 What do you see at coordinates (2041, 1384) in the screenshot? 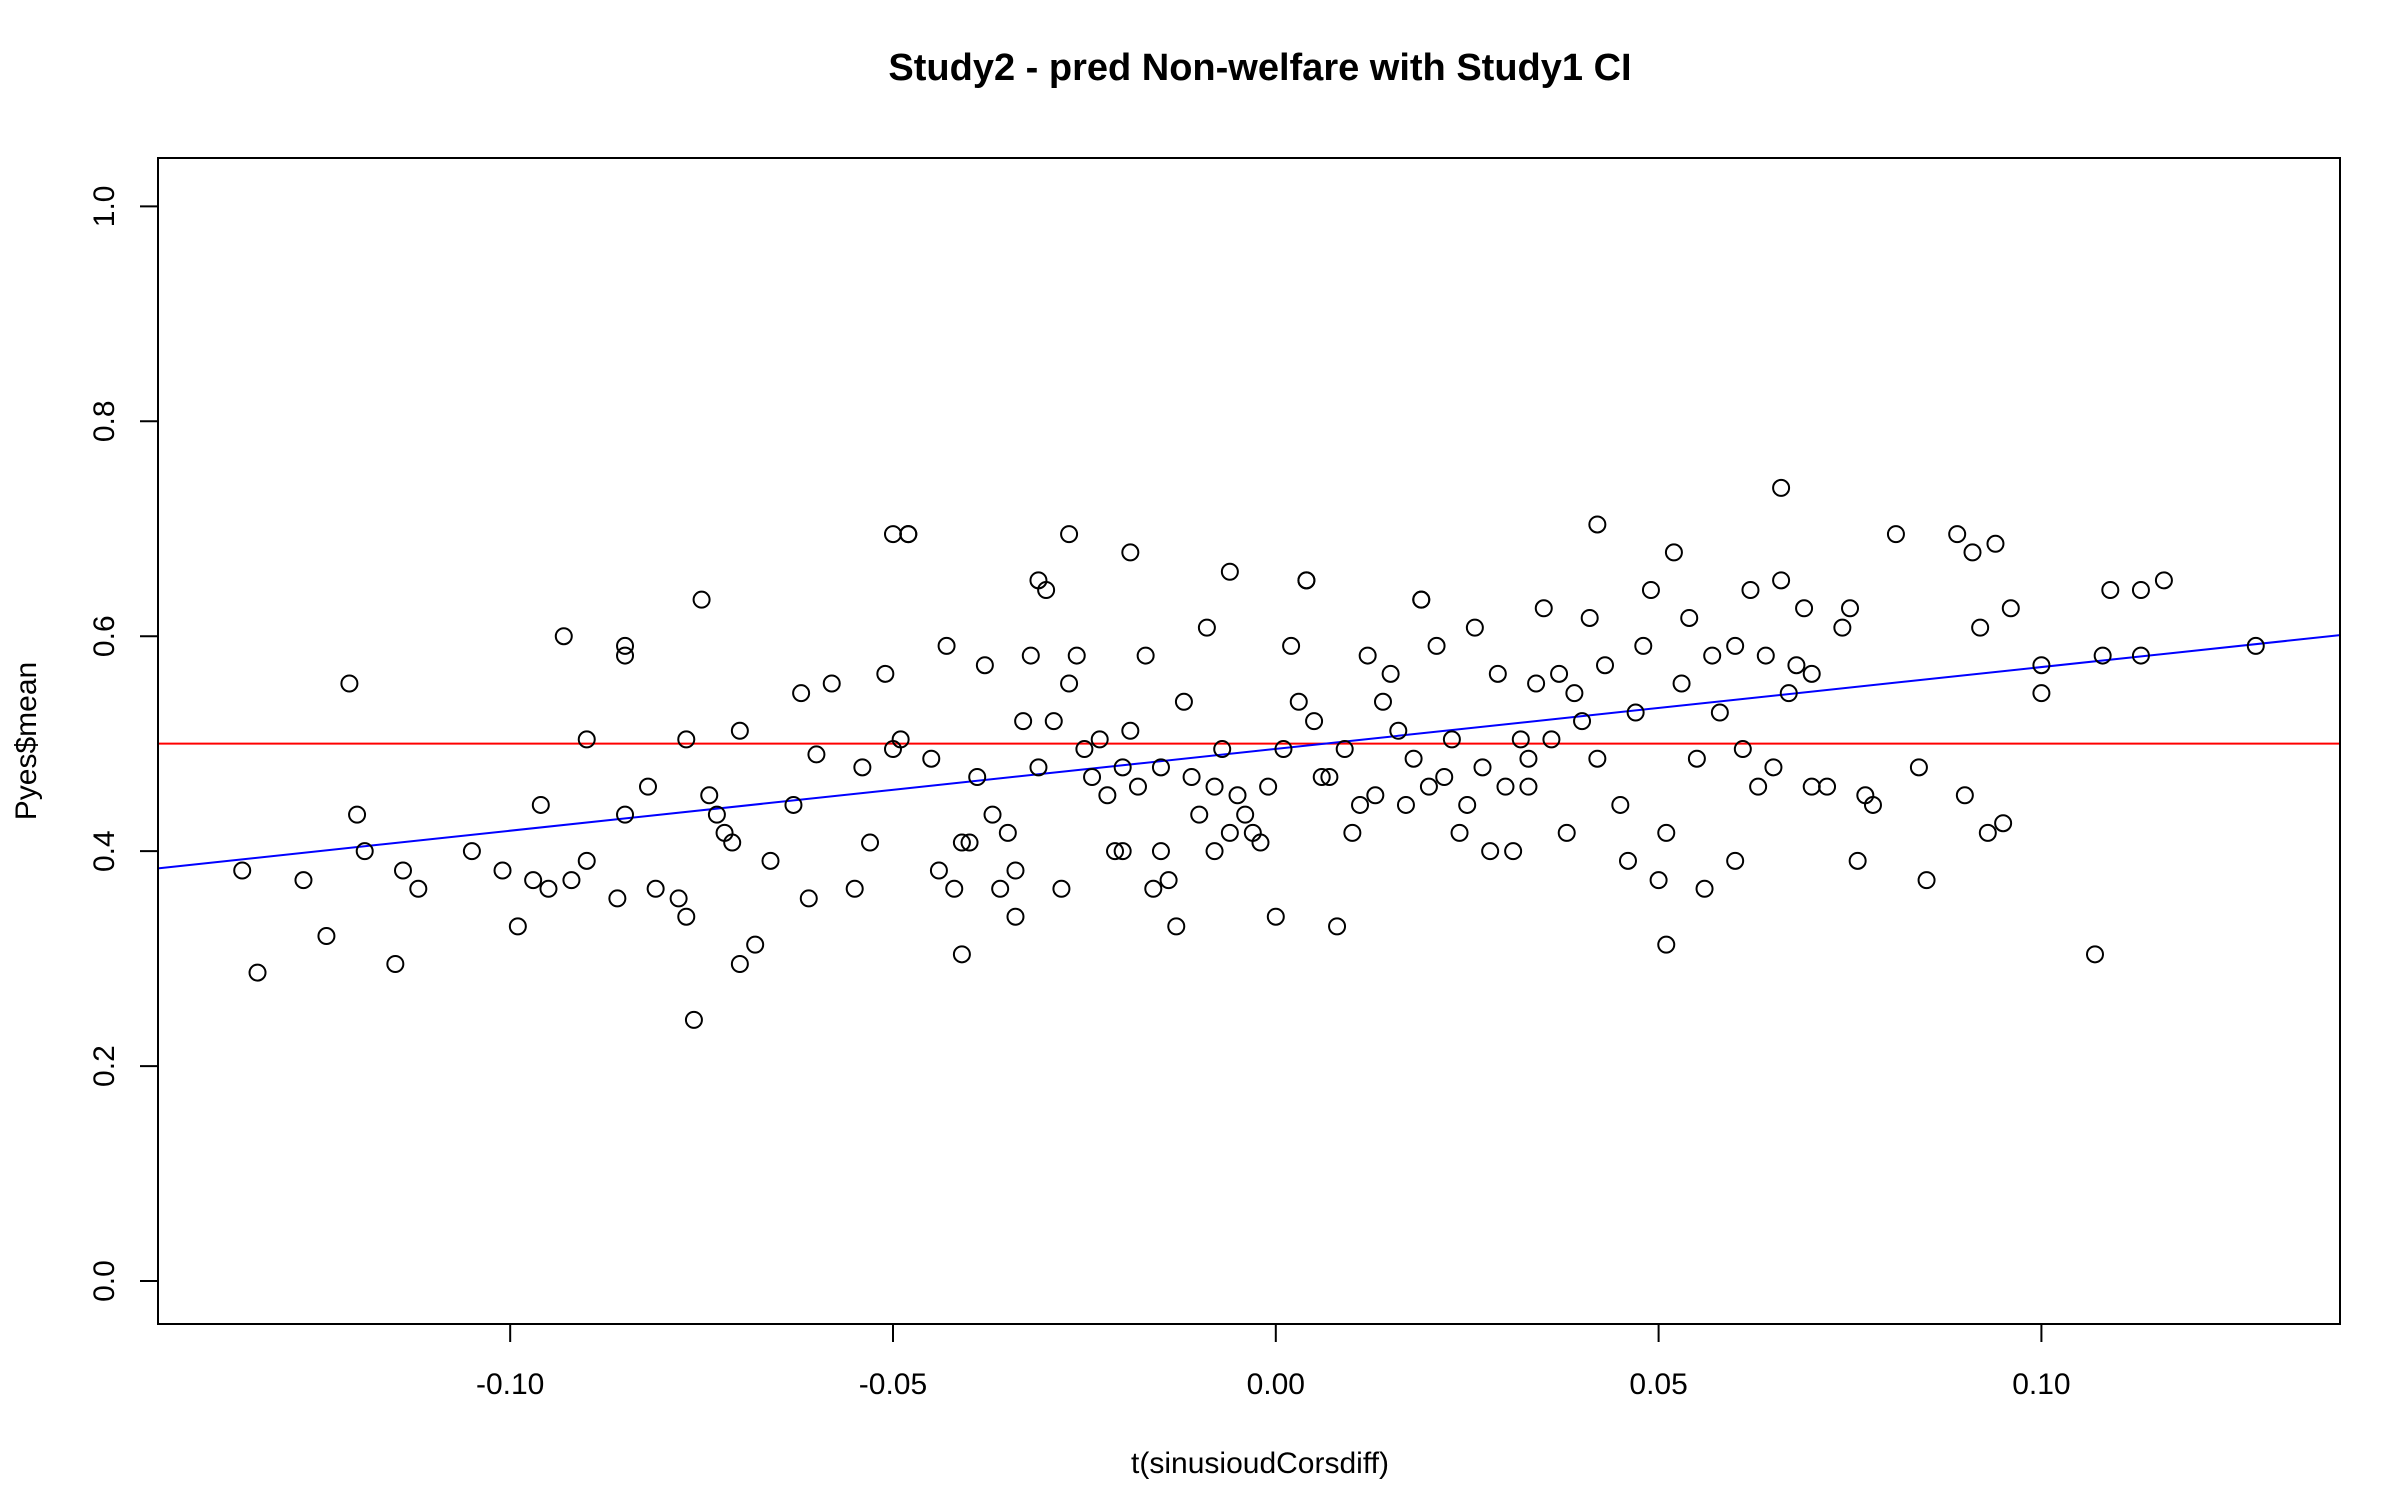
I see `x-tick-label: 0.10` at bounding box center [2041, 1384].